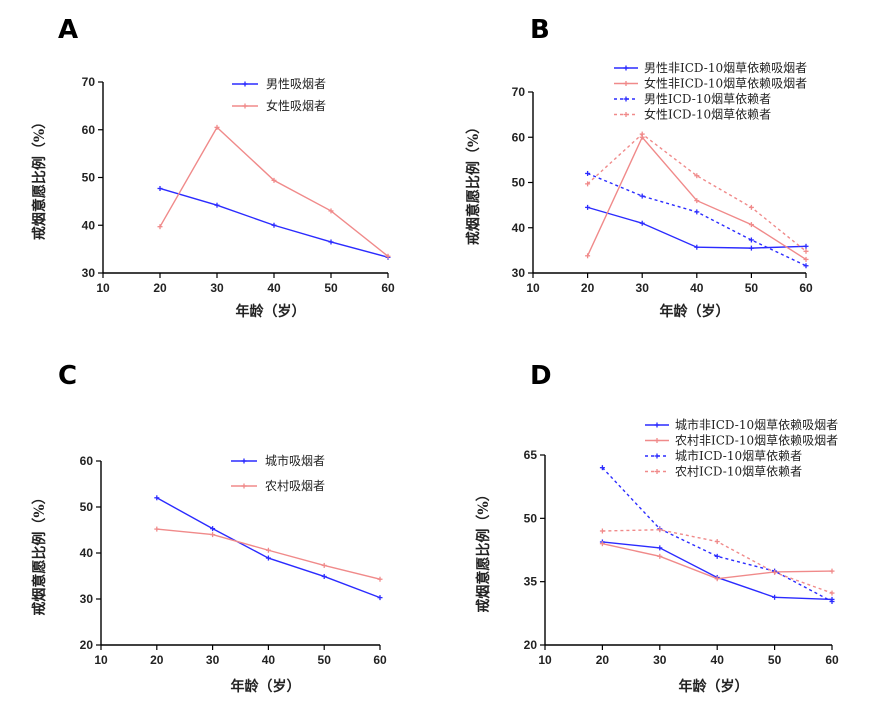 The image size is (879, 711). I want to click on legend-item: 男性吸烟者, so click(279, 84).